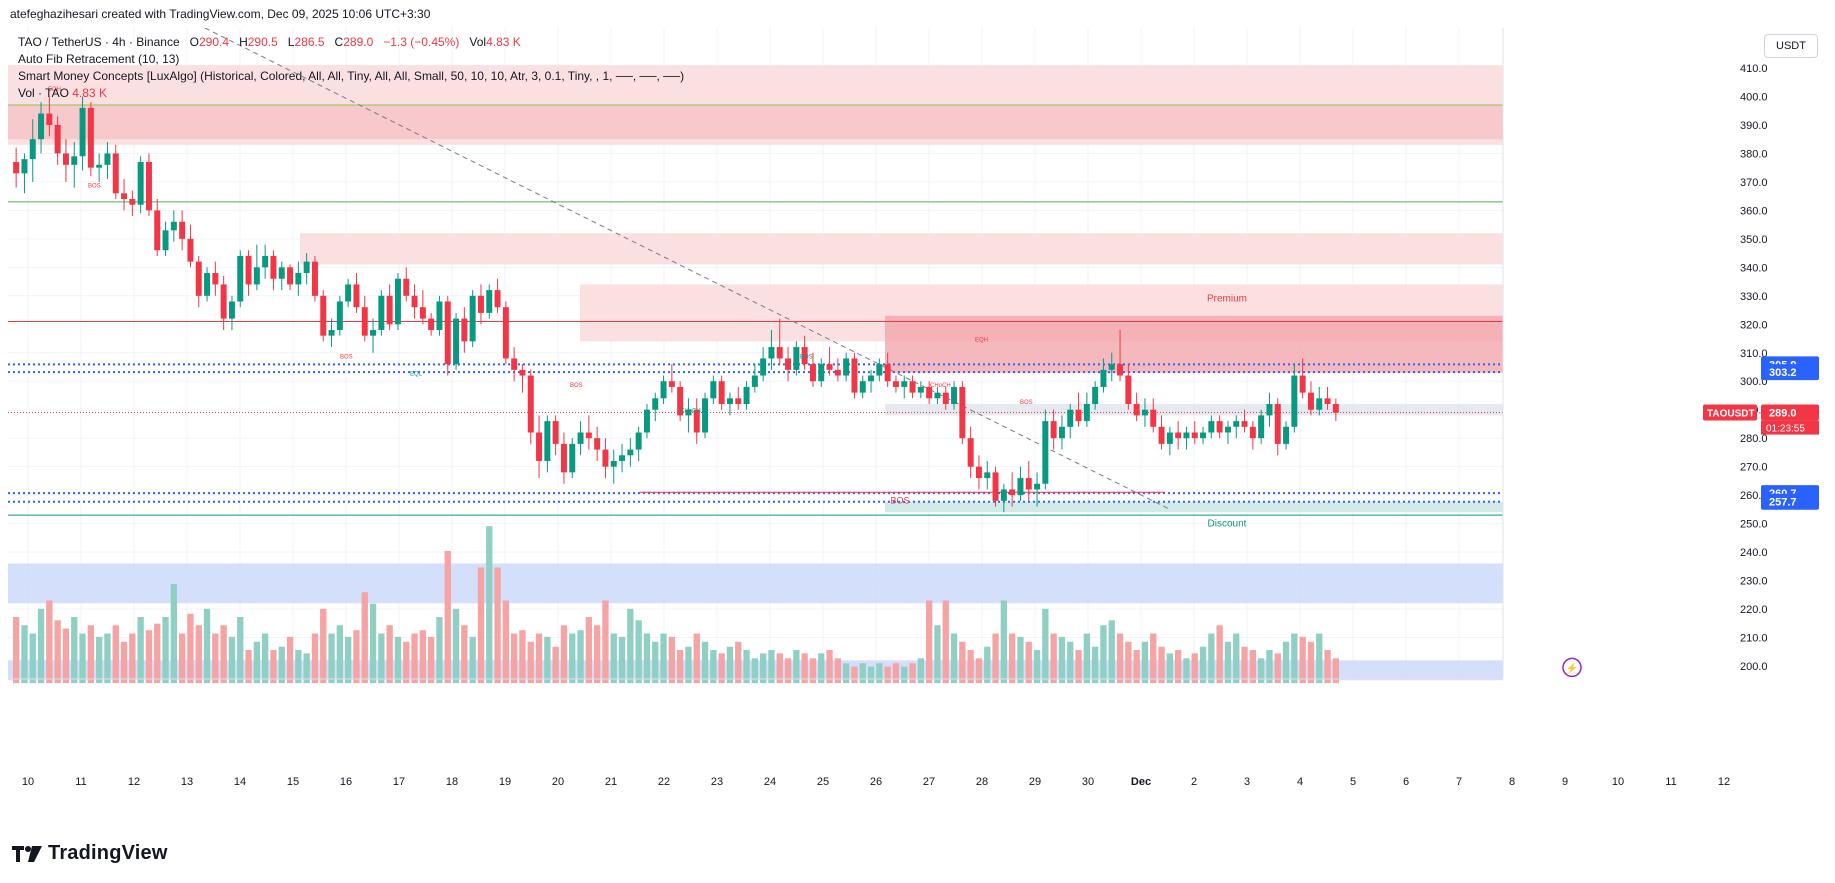 This screenshot has height=883, width=1835. What do you see at coordinates (99, 59) in the screenshot?
I see `legend-indicator-fib: Auto Fib Retracement (10, 13)` at bounding box center [99, 59].